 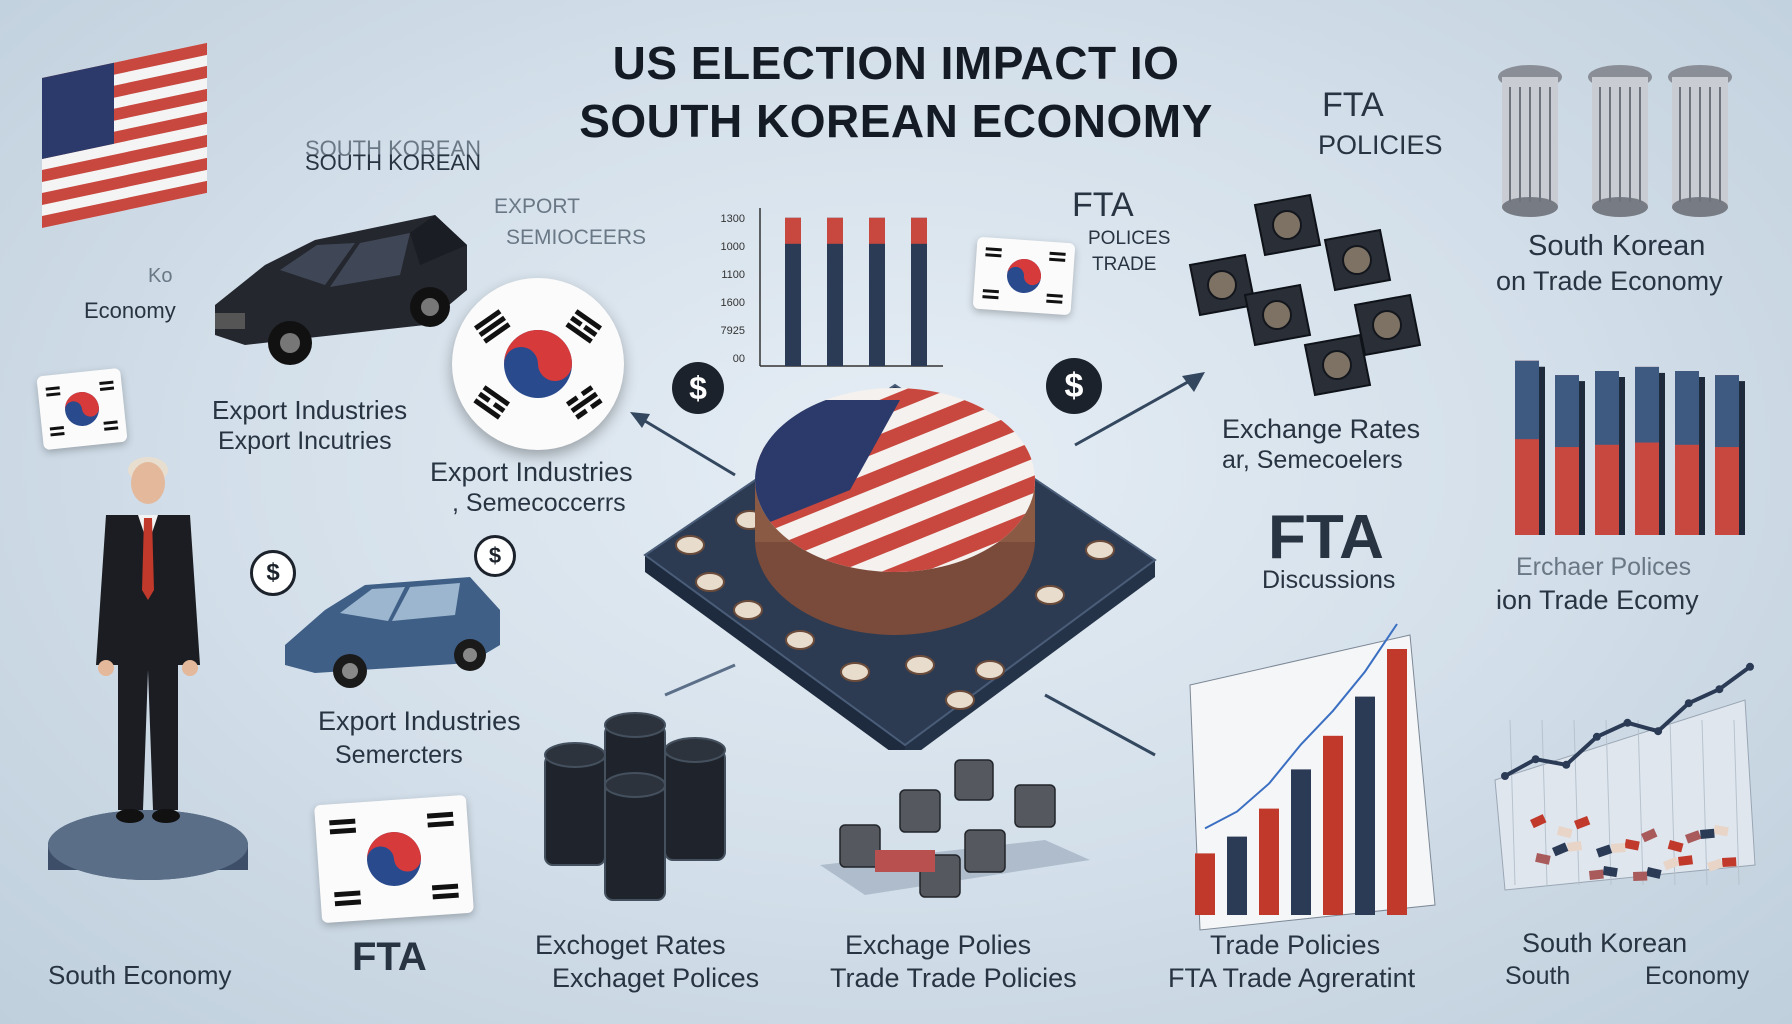 What do you see at coordinates (955, 830) in the screenshot?
I see `cube-cluster-icon` at bounding box center [955, 830].